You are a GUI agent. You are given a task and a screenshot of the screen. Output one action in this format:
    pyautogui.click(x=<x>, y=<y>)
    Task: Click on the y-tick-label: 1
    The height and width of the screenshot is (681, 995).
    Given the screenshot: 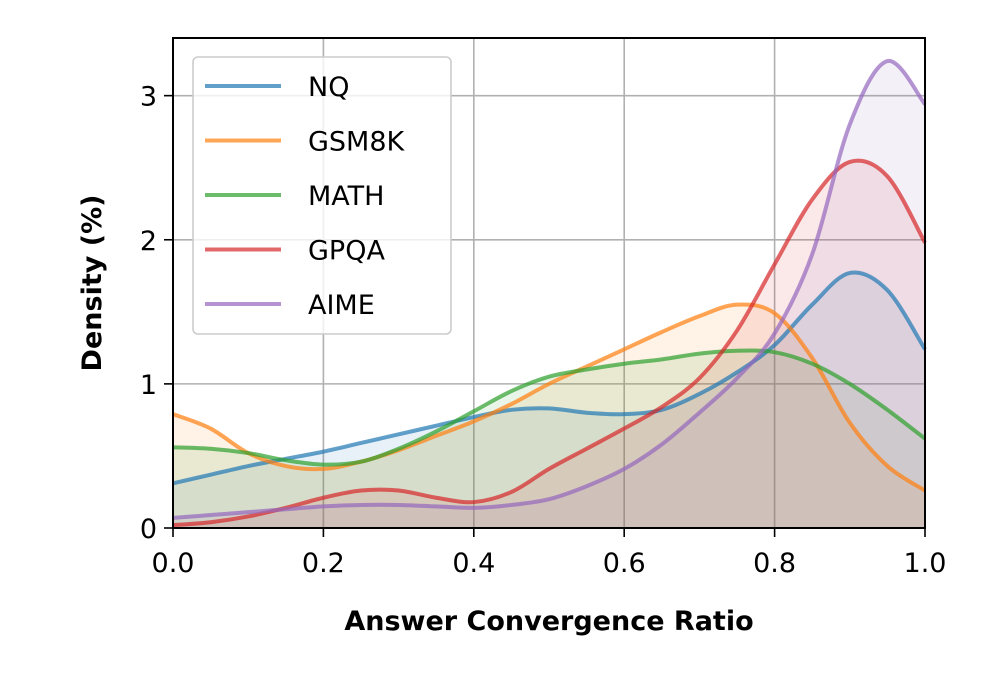 What is the action you would take?
    pyautogui.click(x=148, y=385)
    